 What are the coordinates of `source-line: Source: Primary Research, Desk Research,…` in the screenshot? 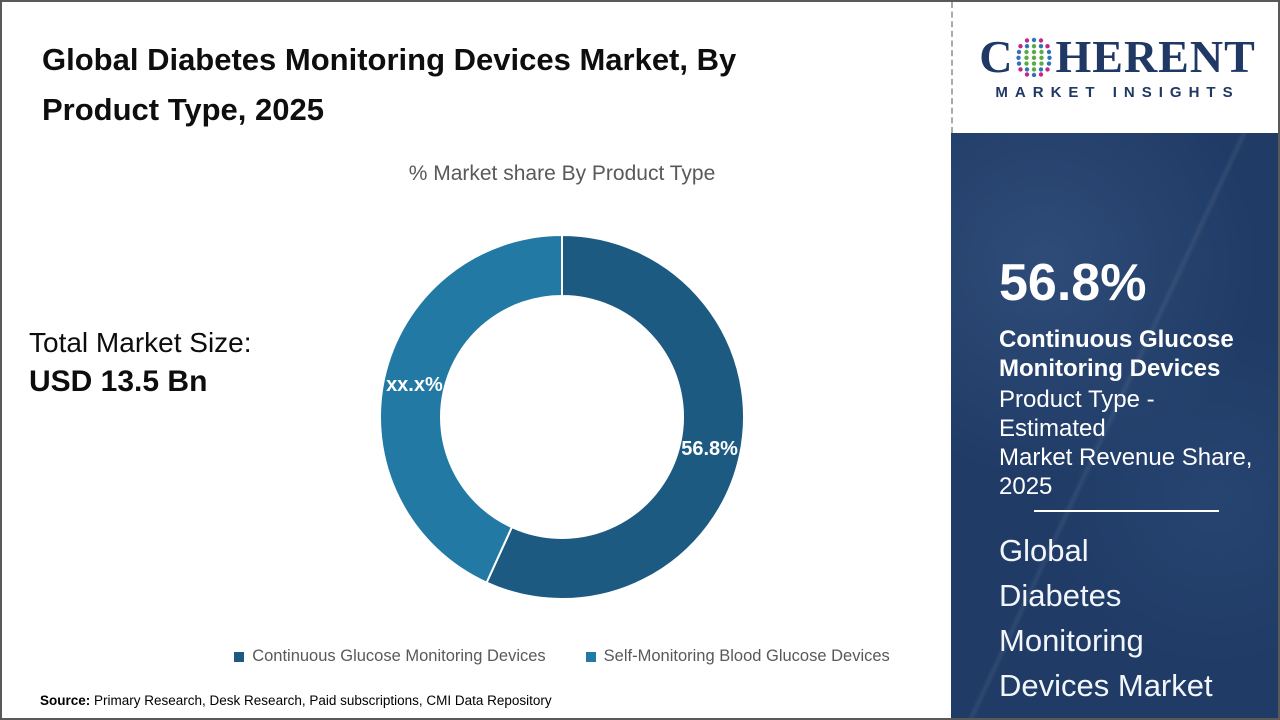 It's located at (296, 700).